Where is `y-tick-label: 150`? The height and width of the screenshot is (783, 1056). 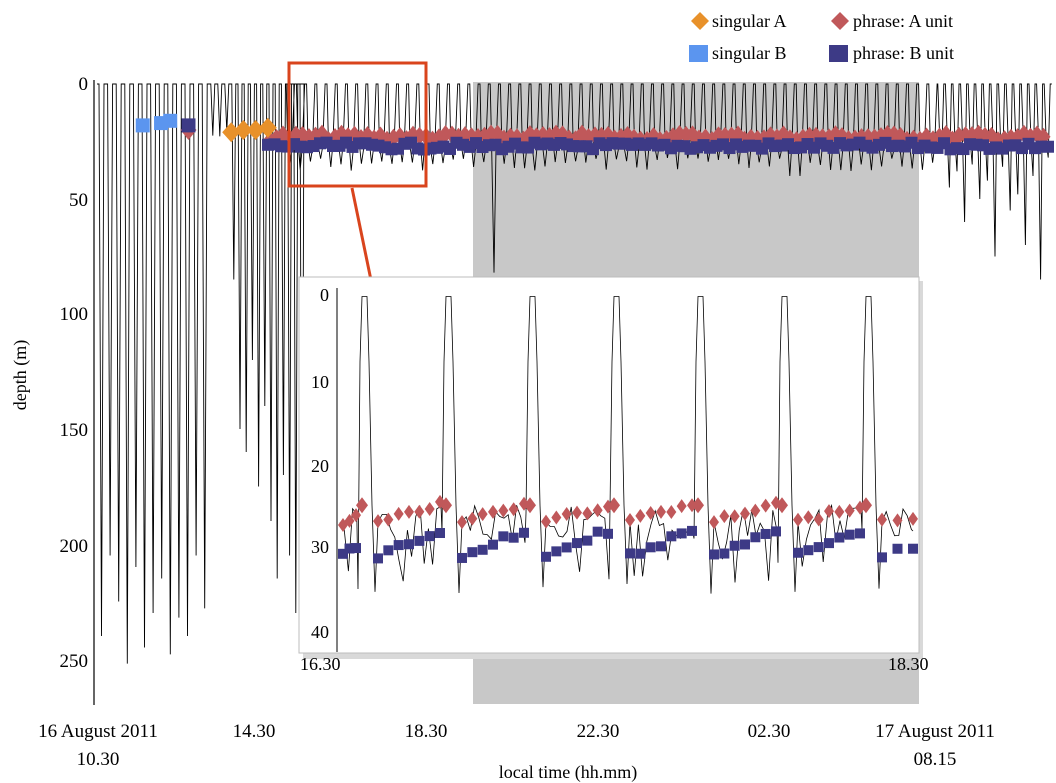 y-tick-label: 150 is located at coordinates (74, 430).